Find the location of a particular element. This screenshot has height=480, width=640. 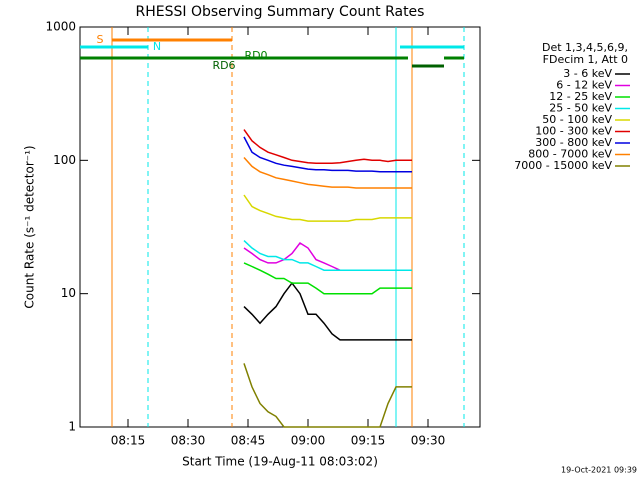

x-tick-label: 09:00 is located at coordinates (308, 441).